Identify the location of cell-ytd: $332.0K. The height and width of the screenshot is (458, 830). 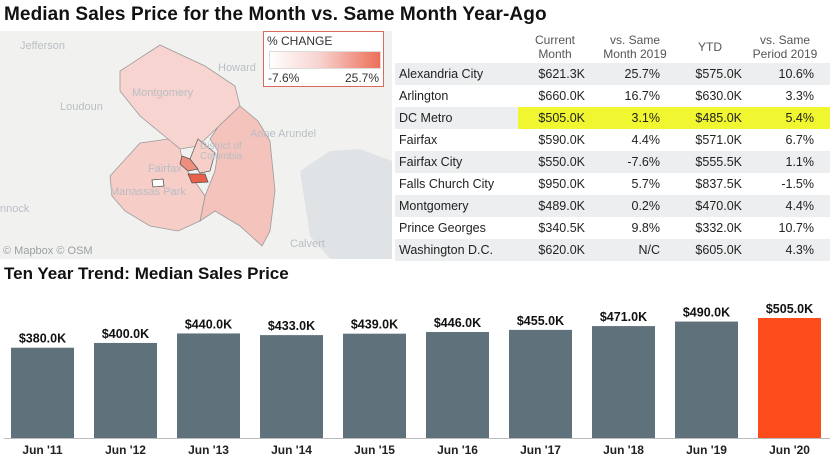
(718, 228).